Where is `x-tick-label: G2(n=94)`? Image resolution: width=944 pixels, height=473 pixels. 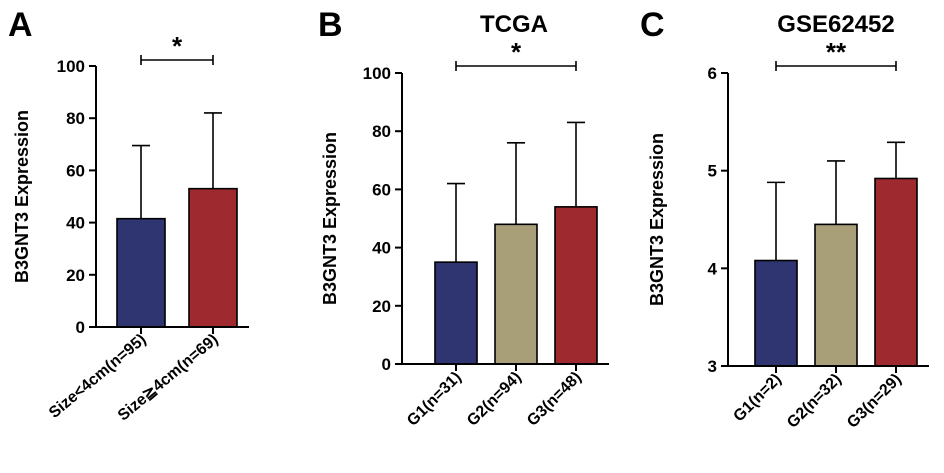
x-tick-label: G2(n=94) is located at coordinates (494, 399).